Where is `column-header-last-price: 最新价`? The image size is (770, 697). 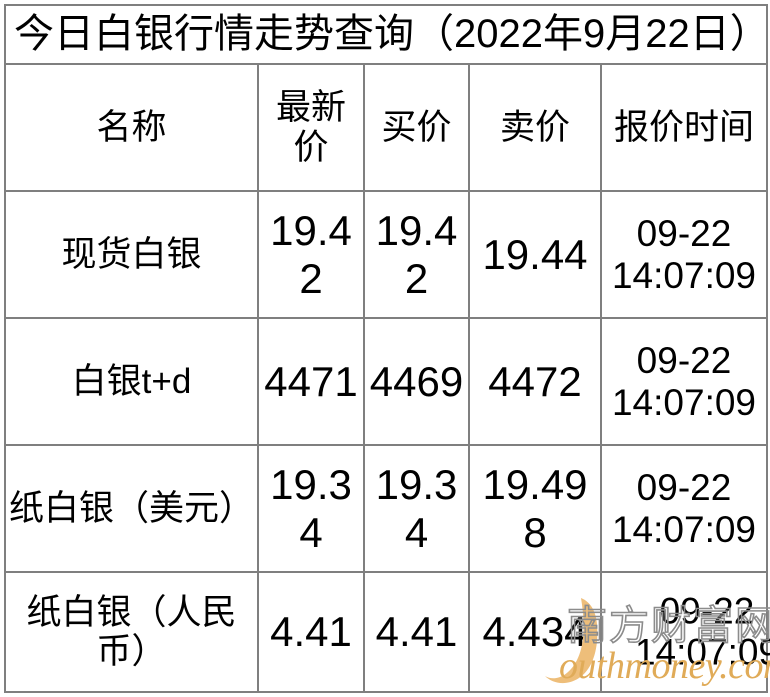 column-header-last-price: 最新价 is located at coordinates (311, 127).